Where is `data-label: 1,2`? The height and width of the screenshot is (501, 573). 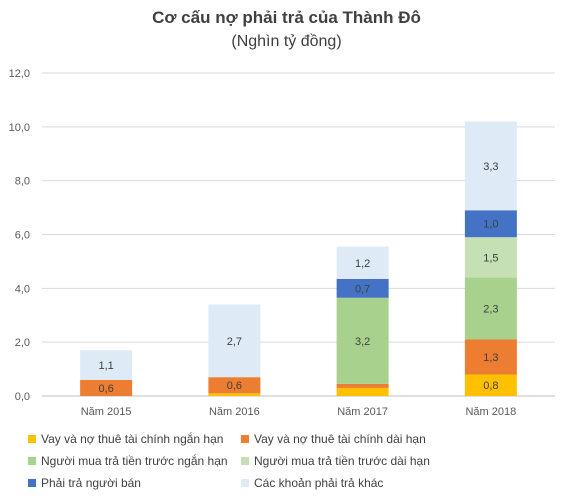 data-label: 1,2 is located at coordinates (362, 264).